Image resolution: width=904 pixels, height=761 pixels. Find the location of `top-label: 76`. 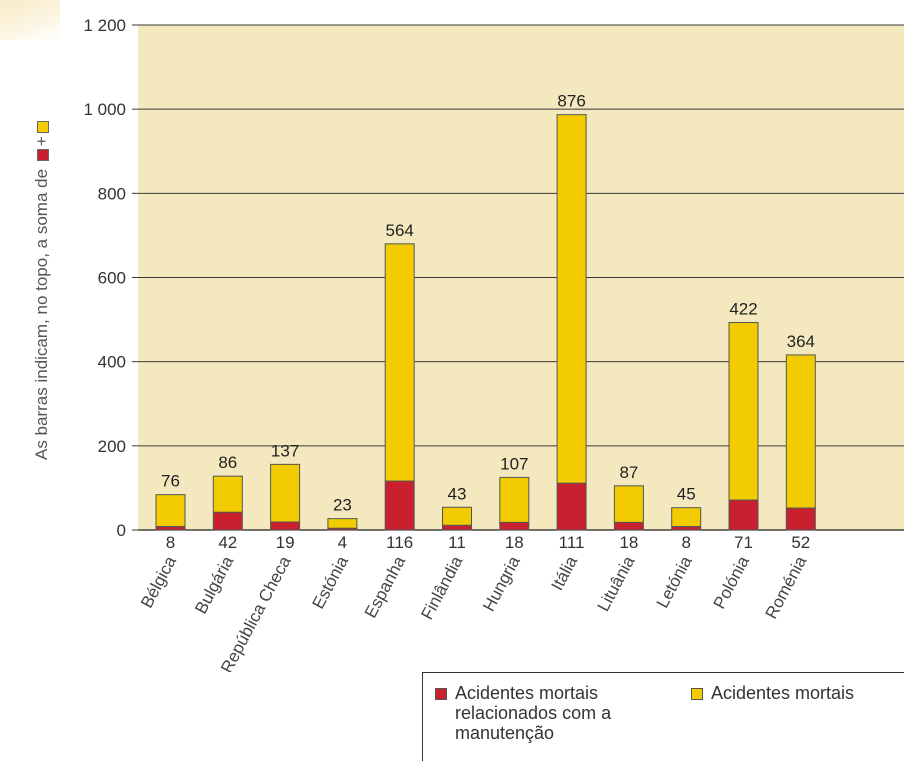

top-label: 76 is located at coordinates (170, 481).